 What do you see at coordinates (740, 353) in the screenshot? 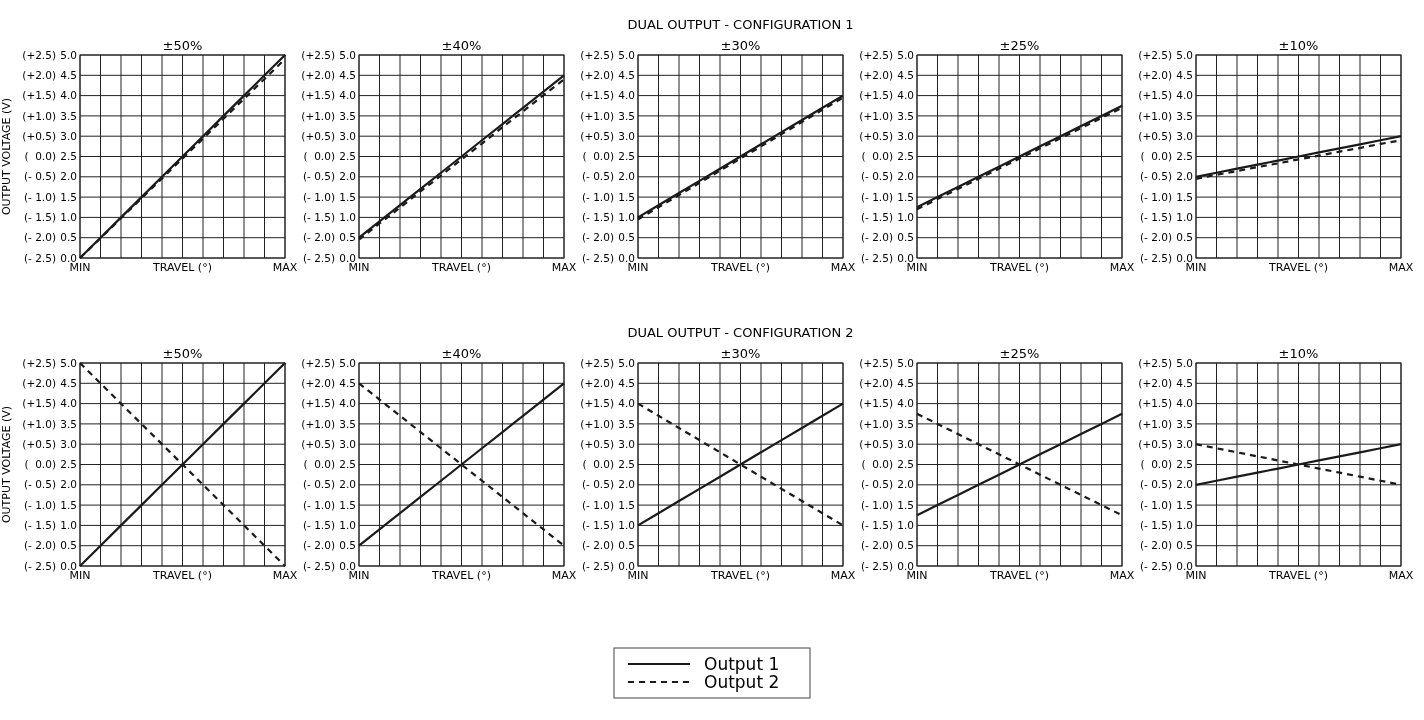
I see `chart-title: ±30%` at bounding box center [740, 353].